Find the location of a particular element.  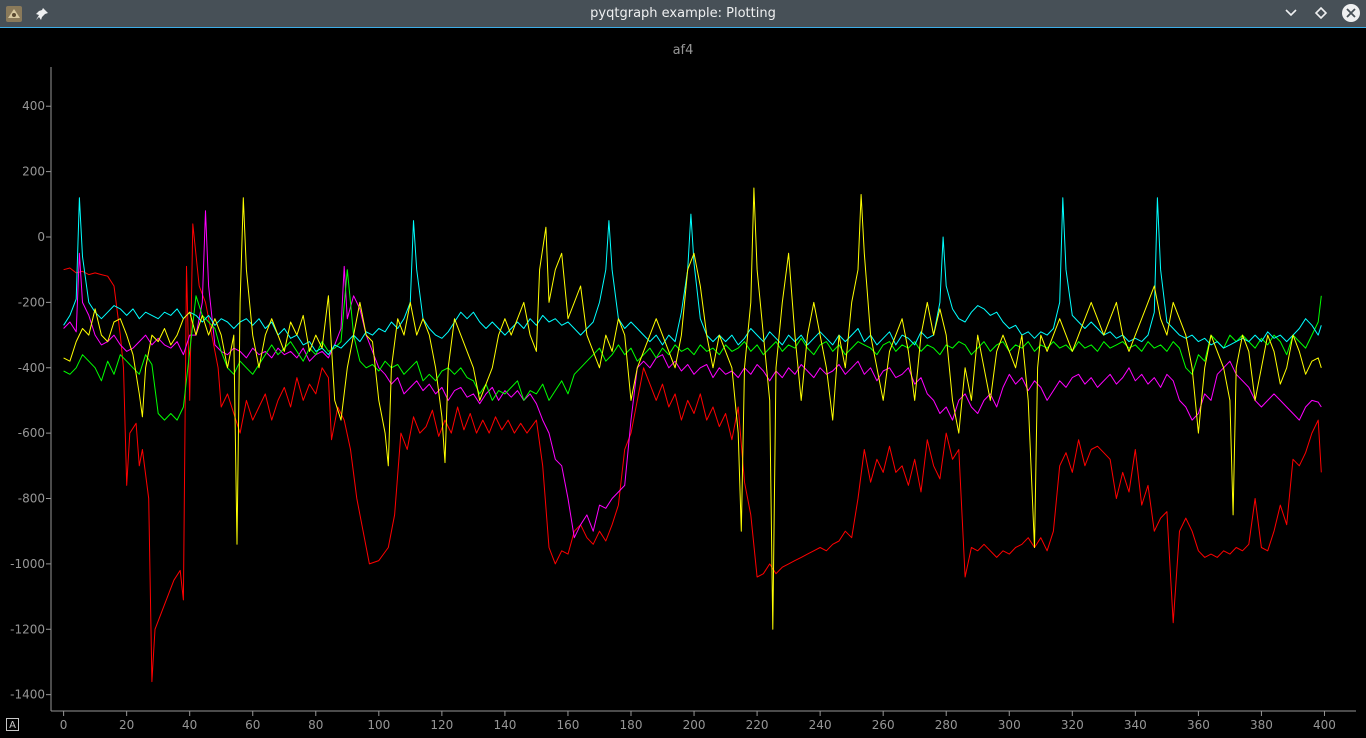

x-tick-label: 0 is located at coordinates (64, 725).